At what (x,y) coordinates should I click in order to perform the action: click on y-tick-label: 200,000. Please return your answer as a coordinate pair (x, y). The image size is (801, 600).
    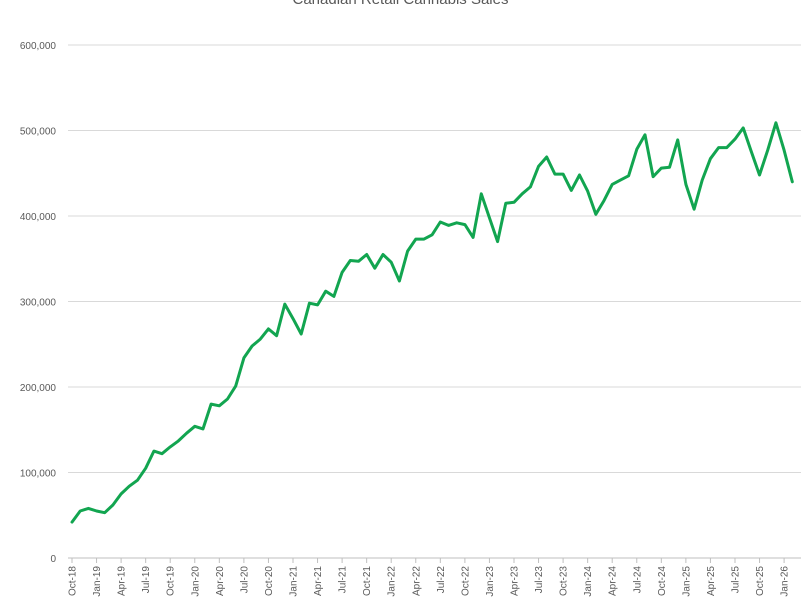
    Looking at the image, I should click on (38, 388).